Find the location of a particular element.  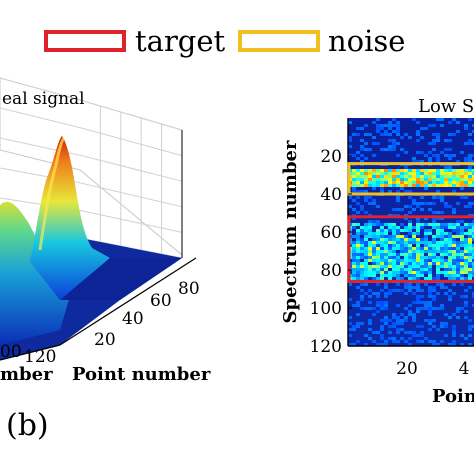

heatmap-y-tick: 120 is located at coordinates (326, 347).